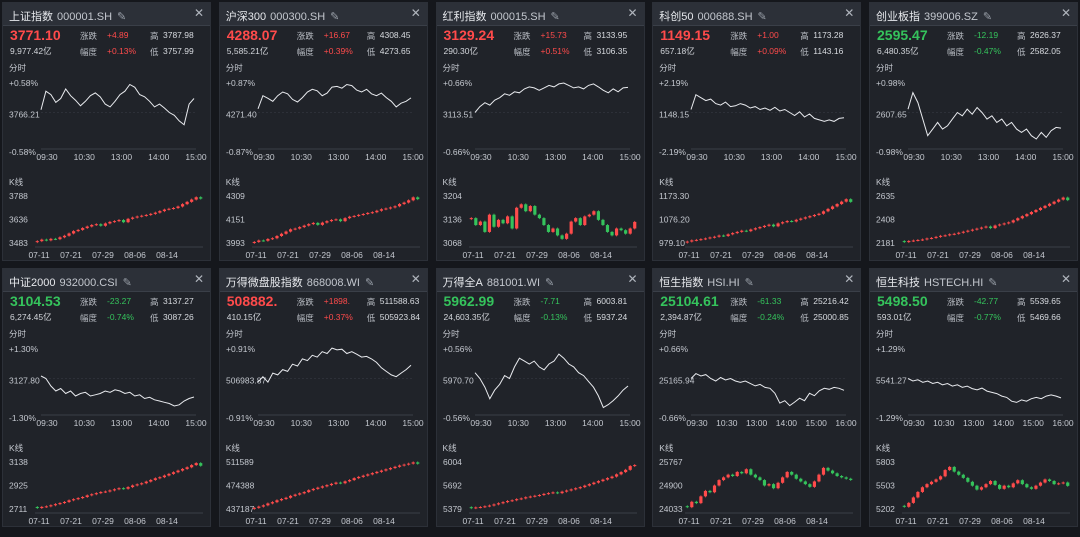  I want to click on index-name: 沪深300, so click(246, 17).